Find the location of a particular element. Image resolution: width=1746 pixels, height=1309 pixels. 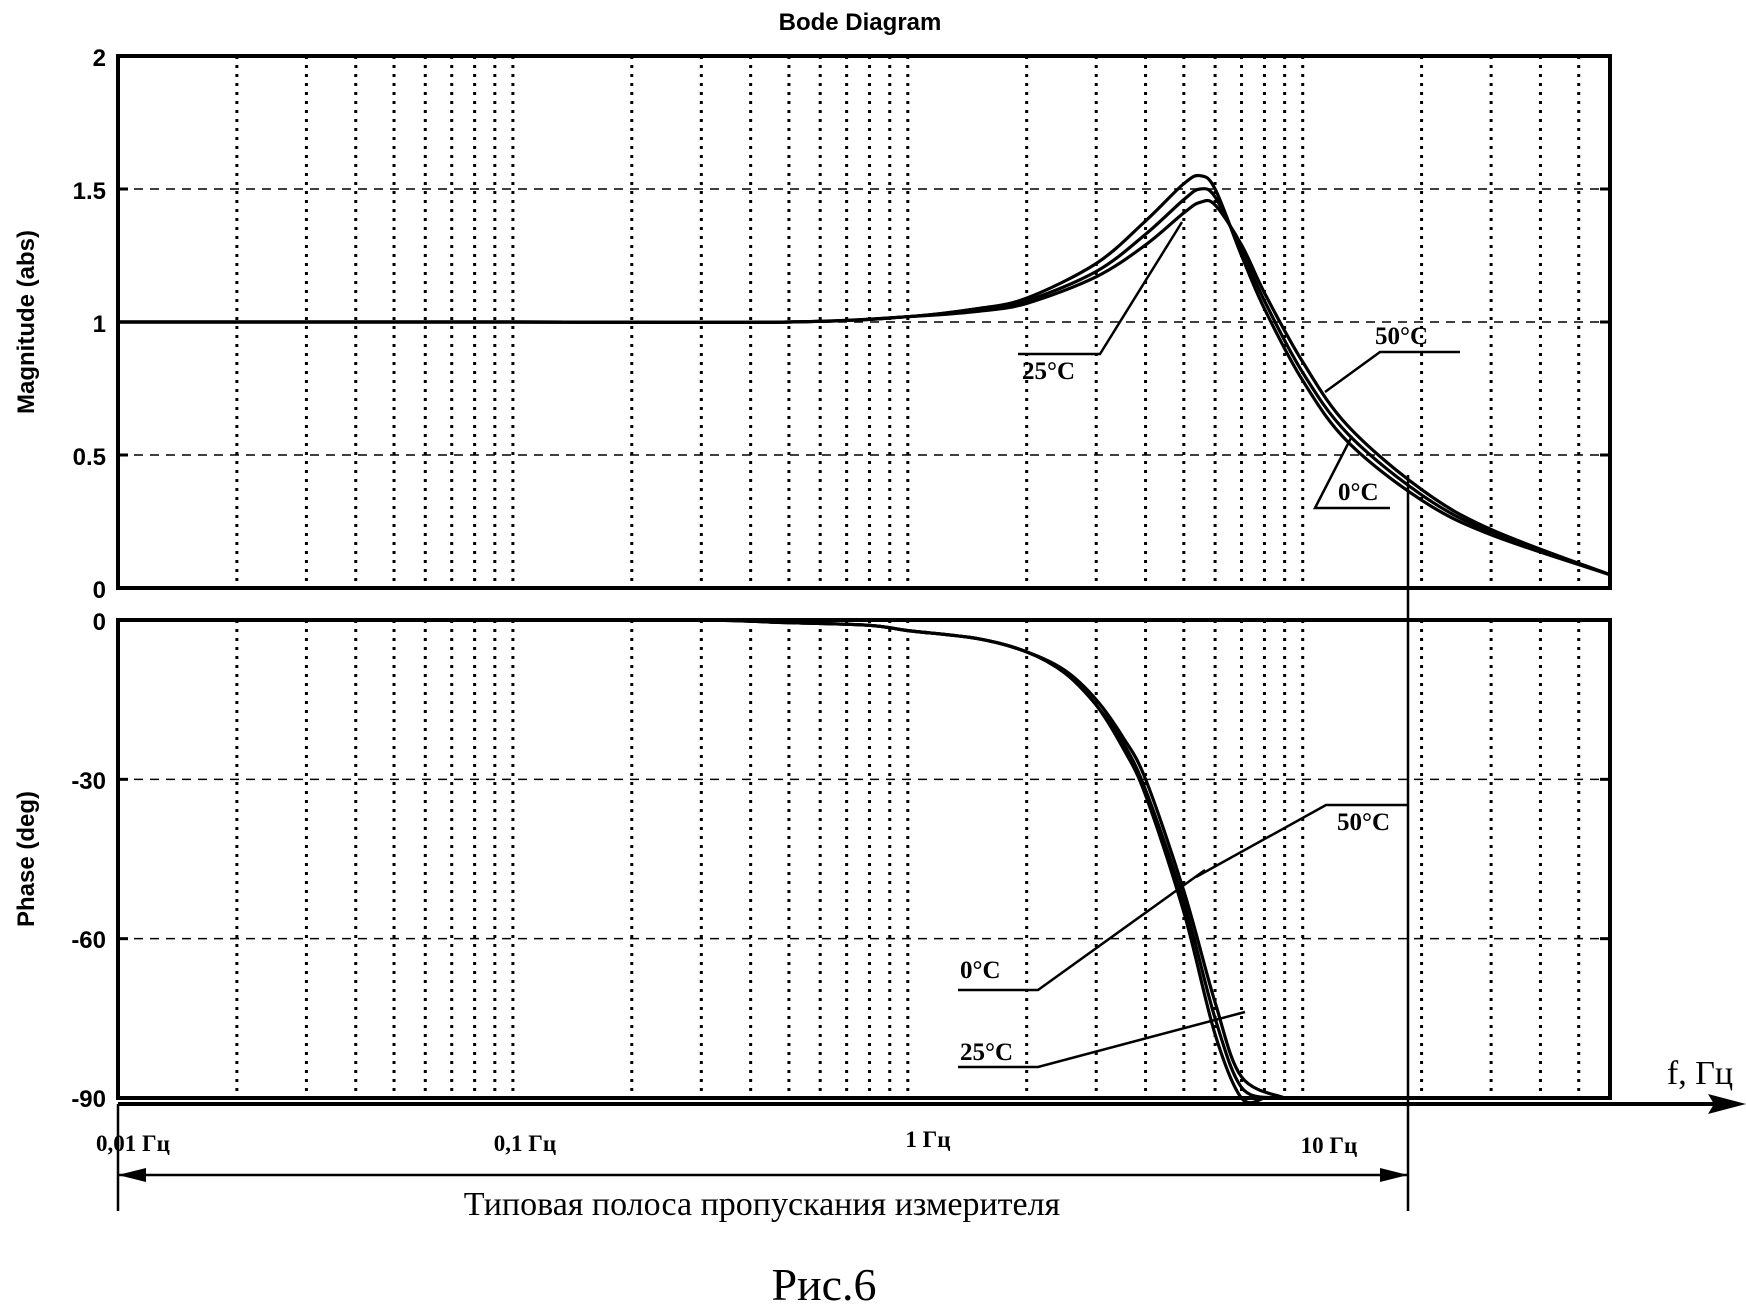

figure-caption: Рис.6 is located at coordinates (823, 1284).